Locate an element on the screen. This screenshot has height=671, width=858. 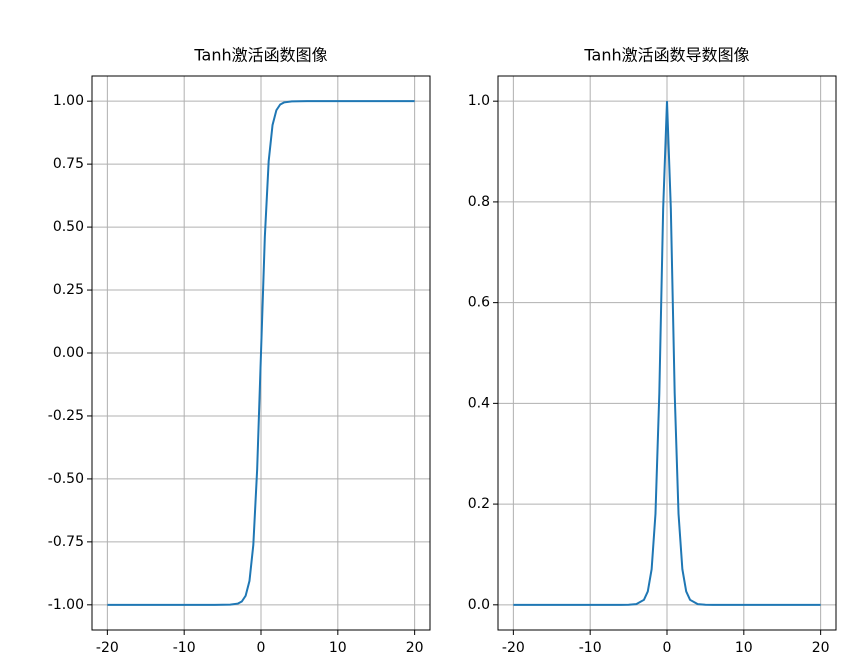
y-tick-label: 0.4 is located at coordinates (479, 403).